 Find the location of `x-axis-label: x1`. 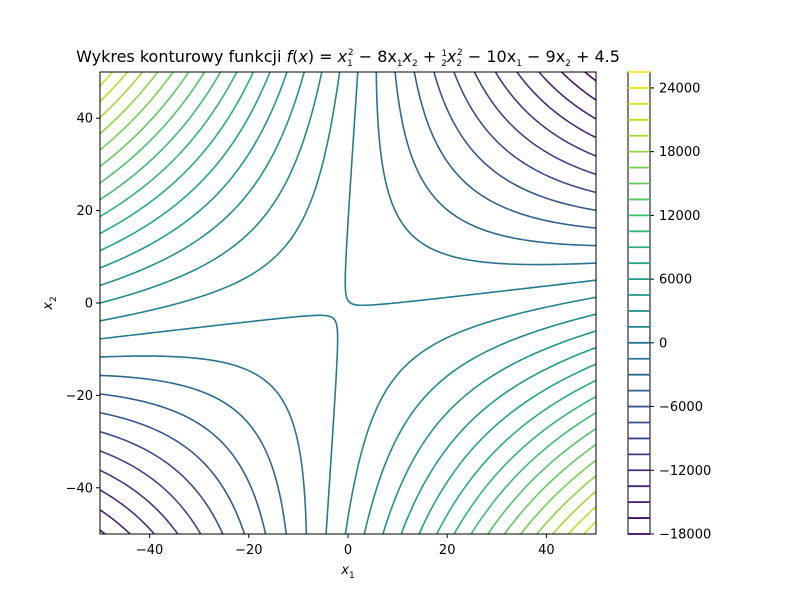

x-axis-label: x1 is located at coordinates (347, 572).